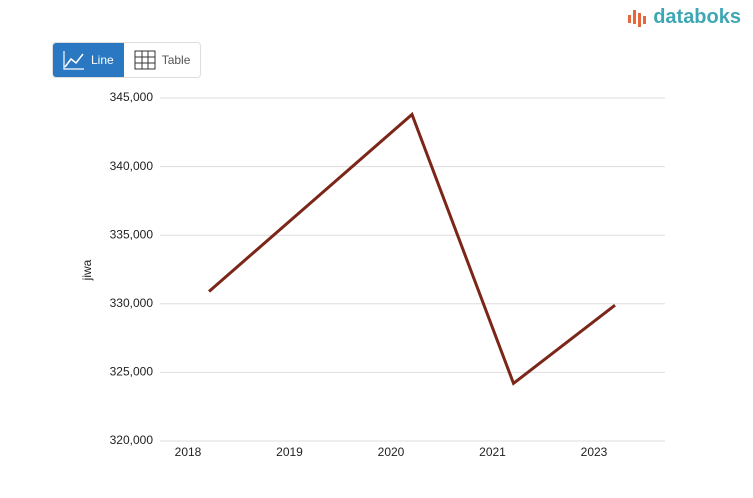  I want to click on y-tick-label: 345,000, so click(132, 97).